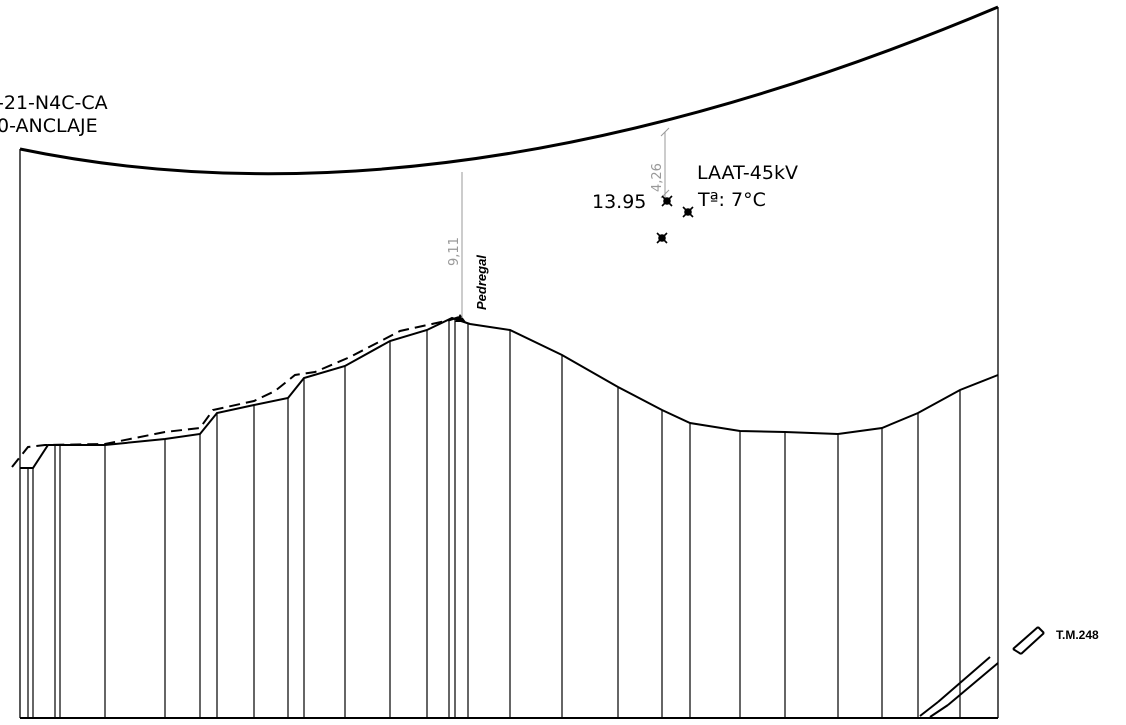 The width and height of the screenshot is (1126, 725). I want to click on peak-name-label: Pedregal, so click(481, 282).